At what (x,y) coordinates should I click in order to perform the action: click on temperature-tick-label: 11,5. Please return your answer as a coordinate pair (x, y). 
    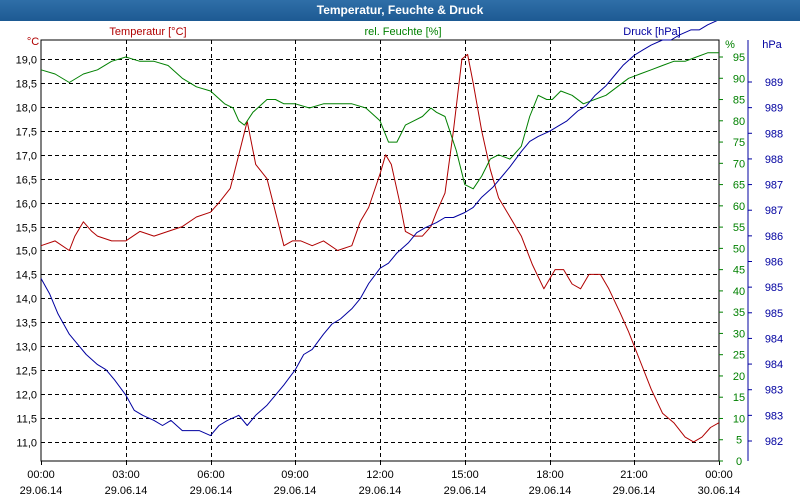
    Looking at the image, I should click on (26, 420).